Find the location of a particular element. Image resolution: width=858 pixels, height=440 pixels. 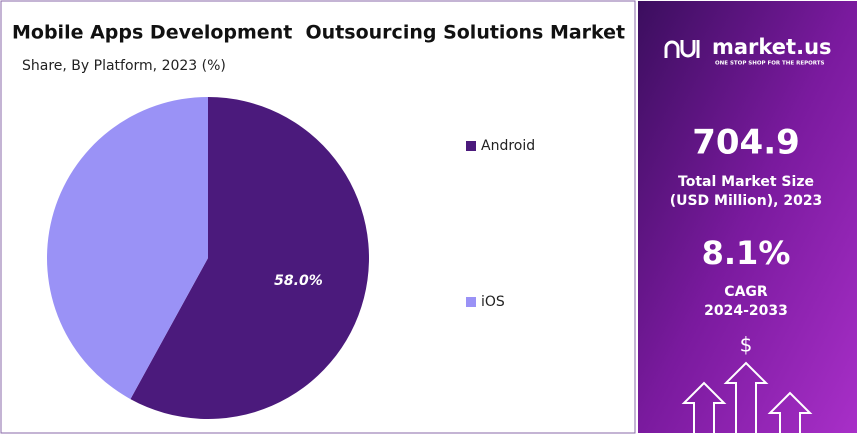

arrows is located at coordinates (747, 397).